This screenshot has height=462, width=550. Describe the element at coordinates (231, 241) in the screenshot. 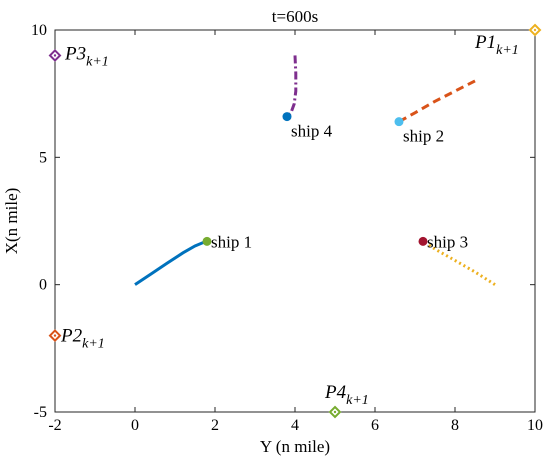

I see `ship-label: ship 1` at that location.